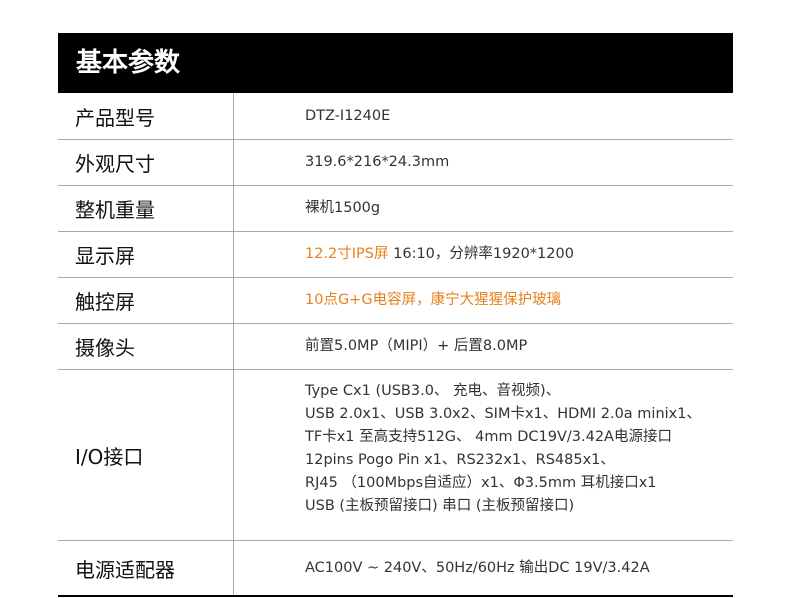 This screenshot has width=790, height=598. I want to click on row-value: 裸机1500g, so click(343, 208).